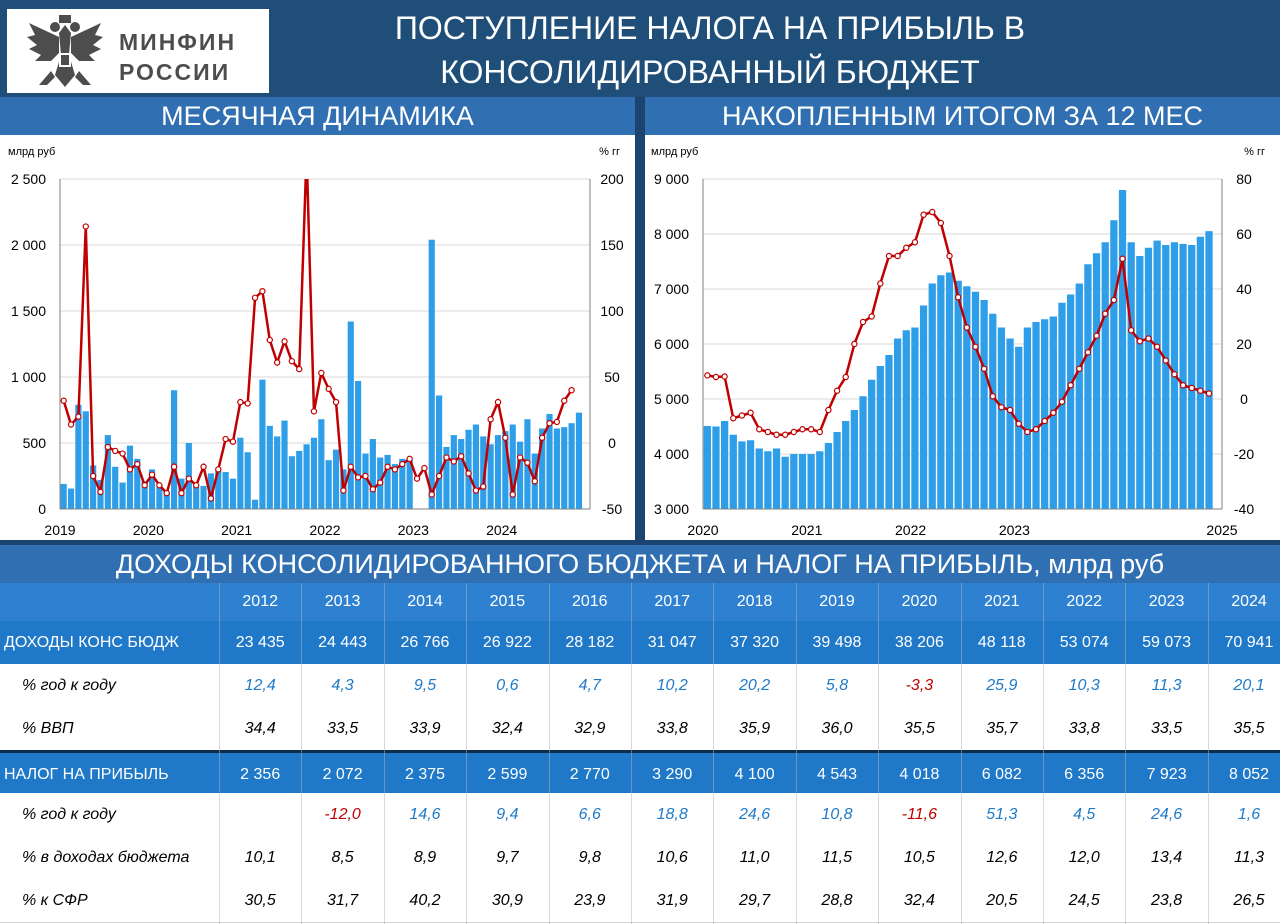 The image size is (1280, 924). I want to click on y-right-unit-label: % гг, so click(1254, 152).